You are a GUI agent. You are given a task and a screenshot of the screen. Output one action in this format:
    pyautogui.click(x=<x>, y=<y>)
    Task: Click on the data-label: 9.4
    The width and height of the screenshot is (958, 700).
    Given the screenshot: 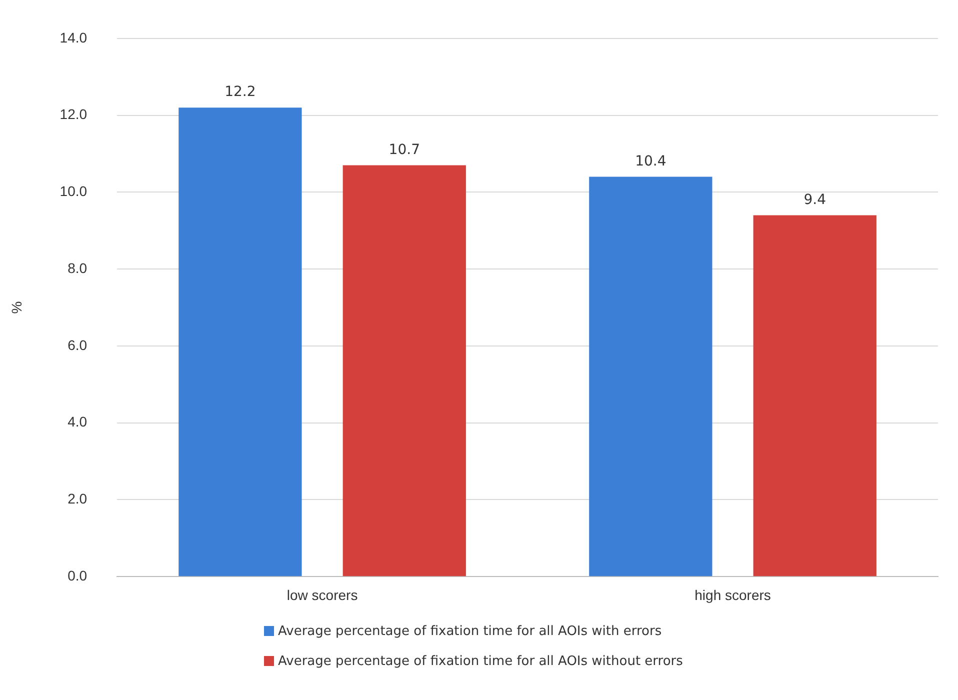 What is the action you would take?
    pyautogui.click(x=815, y=200)
    